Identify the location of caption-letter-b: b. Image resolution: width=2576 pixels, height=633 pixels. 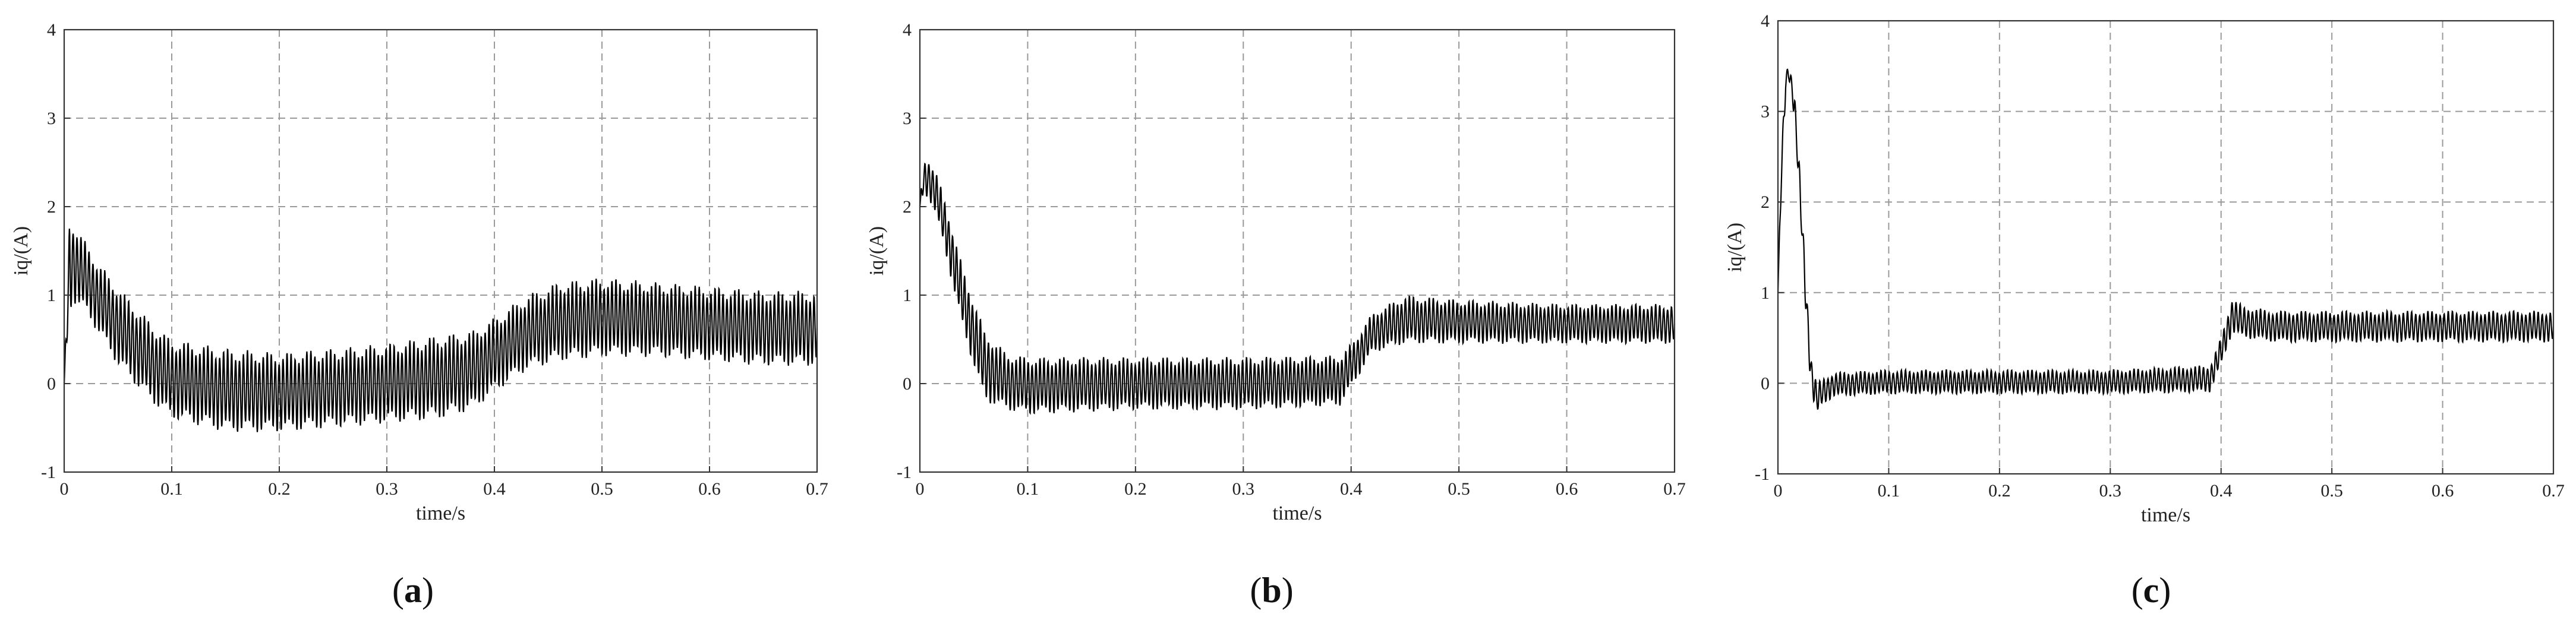
(1272, 590).